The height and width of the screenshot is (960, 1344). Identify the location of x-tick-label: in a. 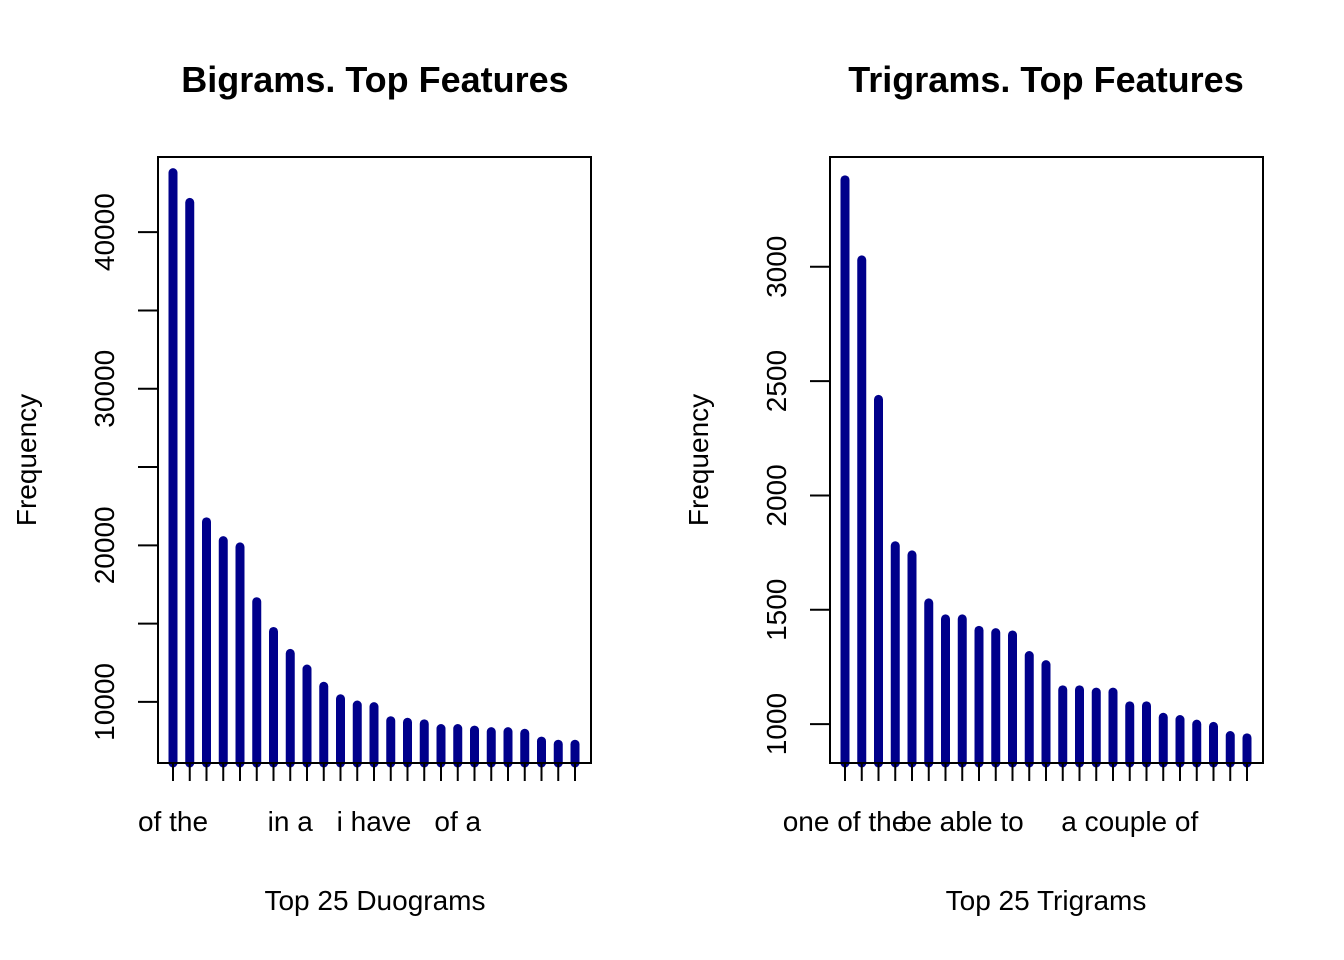
(291, 821).